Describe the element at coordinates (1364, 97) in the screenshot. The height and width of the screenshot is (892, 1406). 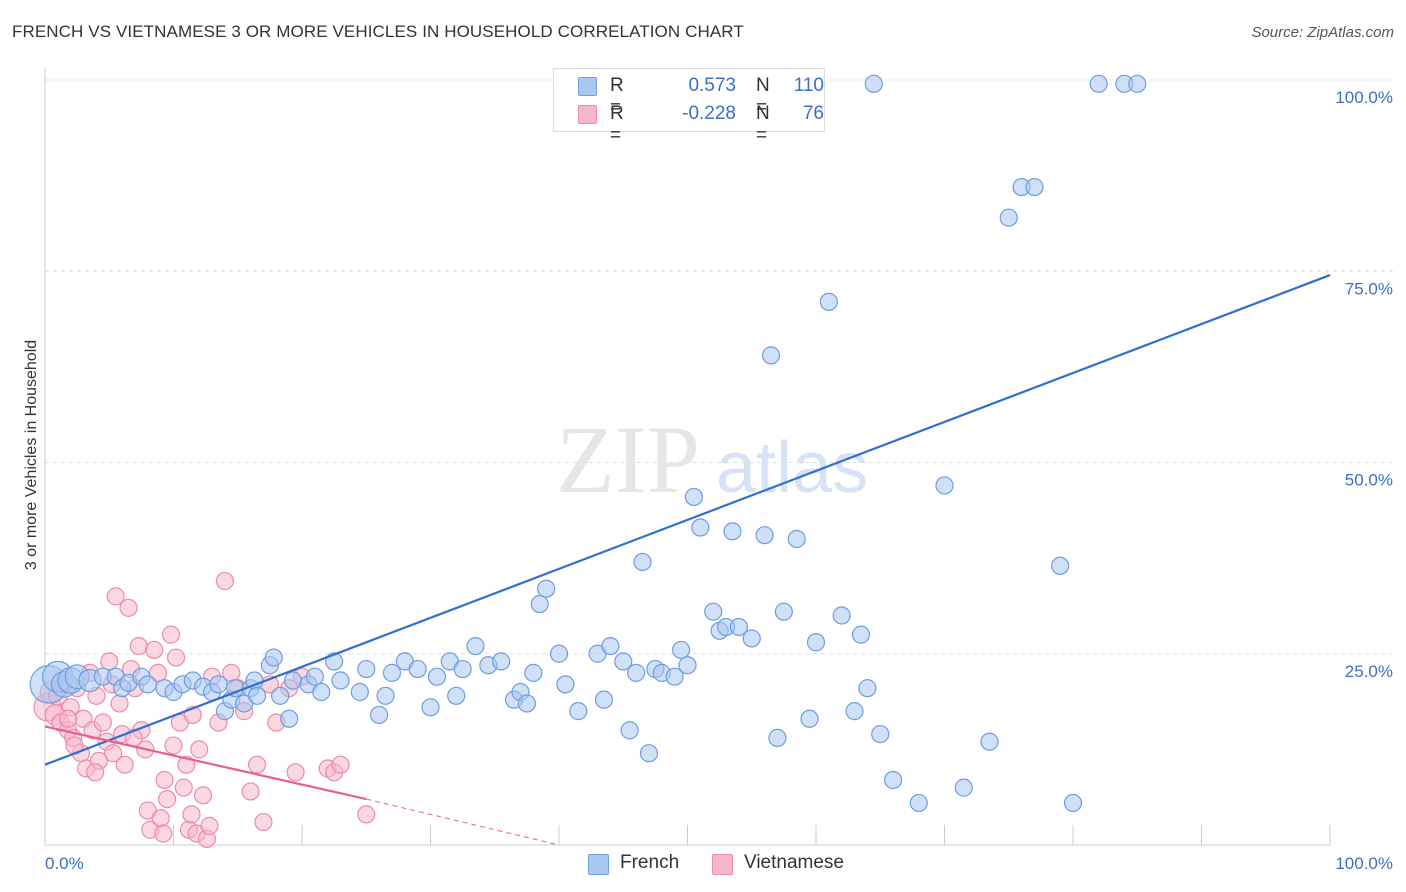
I see `y-tick-label: 100.0%` at that location.